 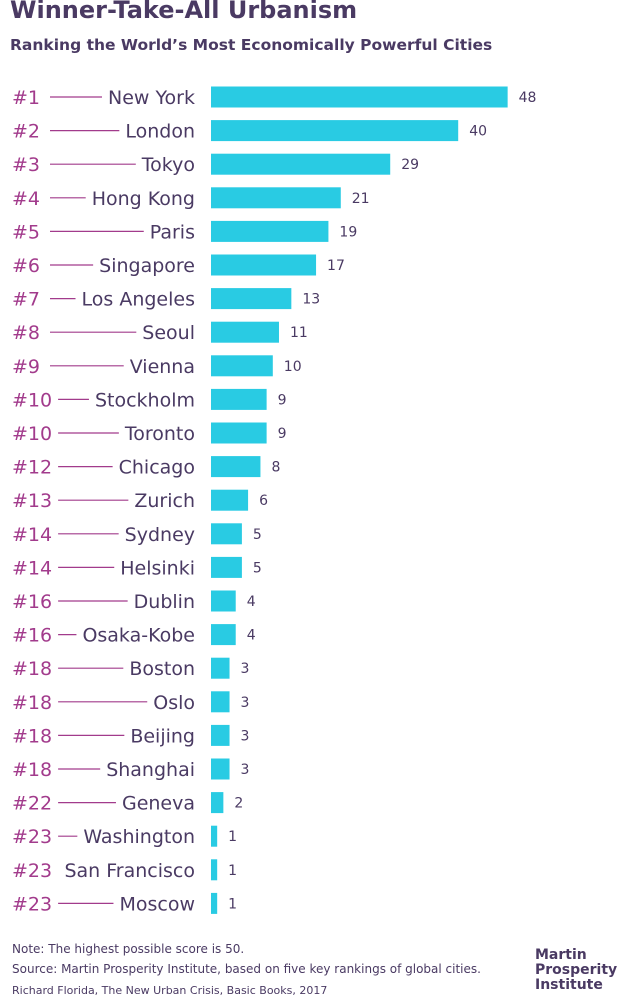 I want to click on value-label: 21, so click(x=361, y=199).